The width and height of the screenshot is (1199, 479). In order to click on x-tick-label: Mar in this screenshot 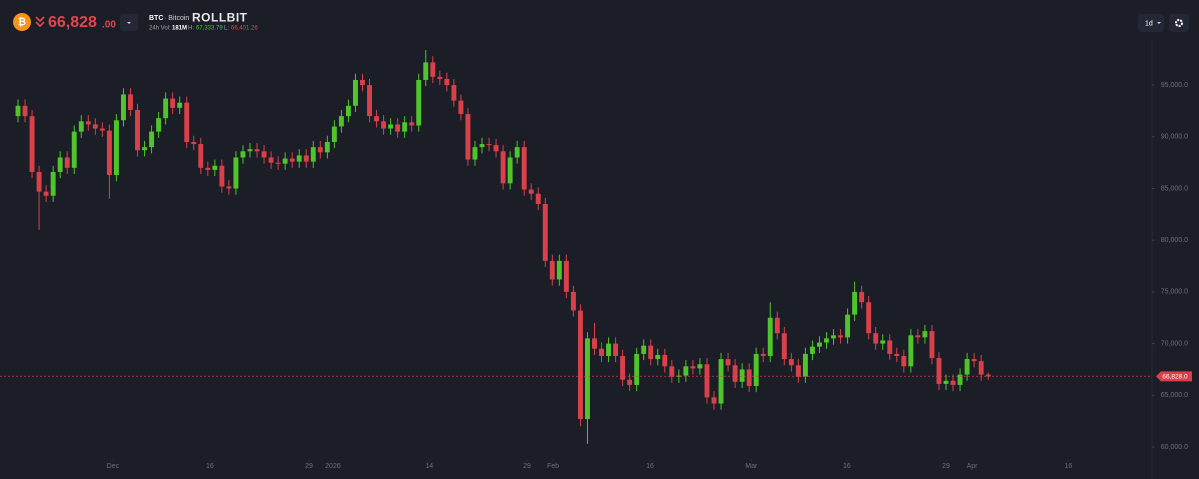, I will do `click(751, 466)`.